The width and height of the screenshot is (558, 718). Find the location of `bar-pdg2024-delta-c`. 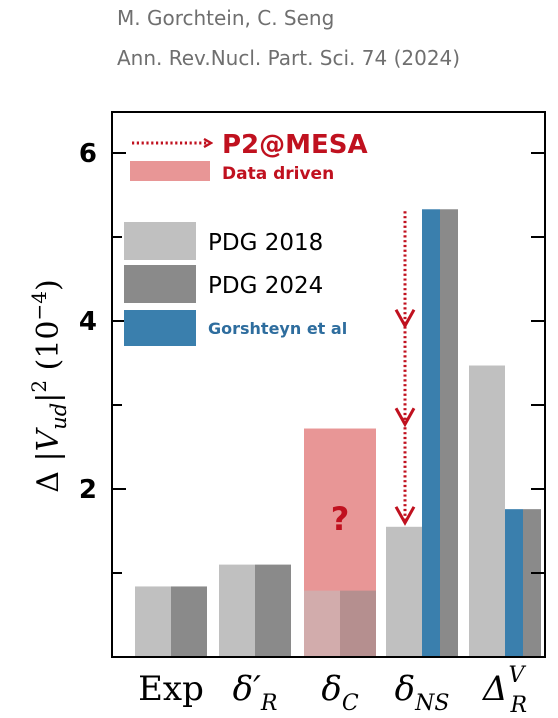

bar-pdg2024-delta-c is located at coordinates (358, 623).